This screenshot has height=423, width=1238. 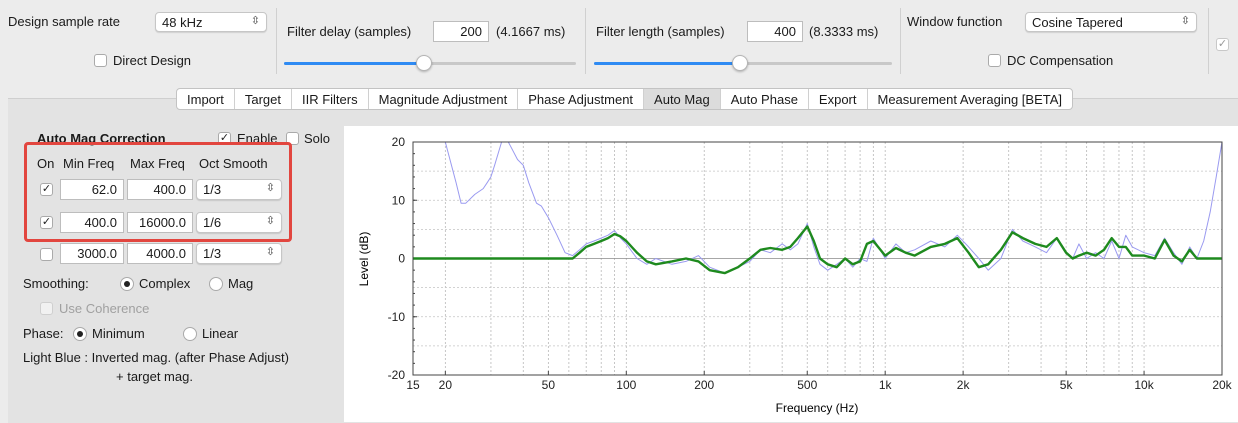 I want to click on x-tick-label: 1k, so click(x=886, y=385).